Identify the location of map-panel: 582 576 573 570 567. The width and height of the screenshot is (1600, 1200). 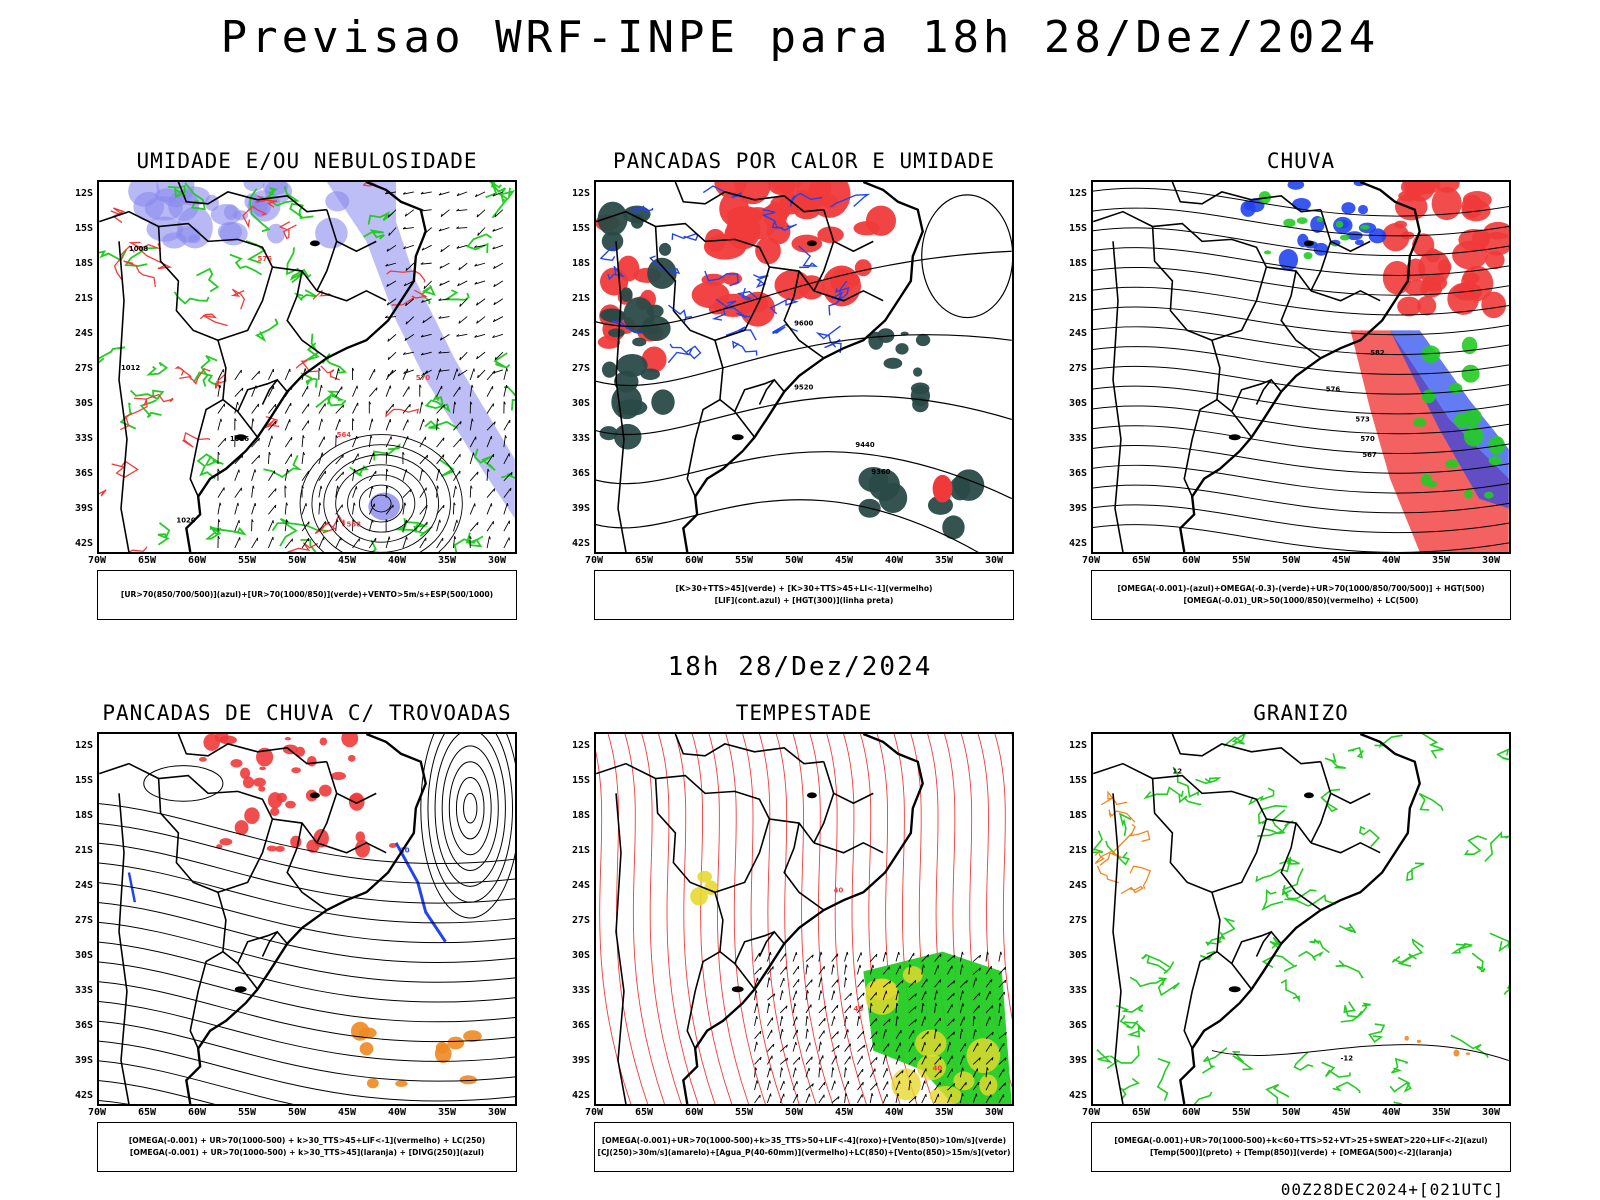
(1301, 367).